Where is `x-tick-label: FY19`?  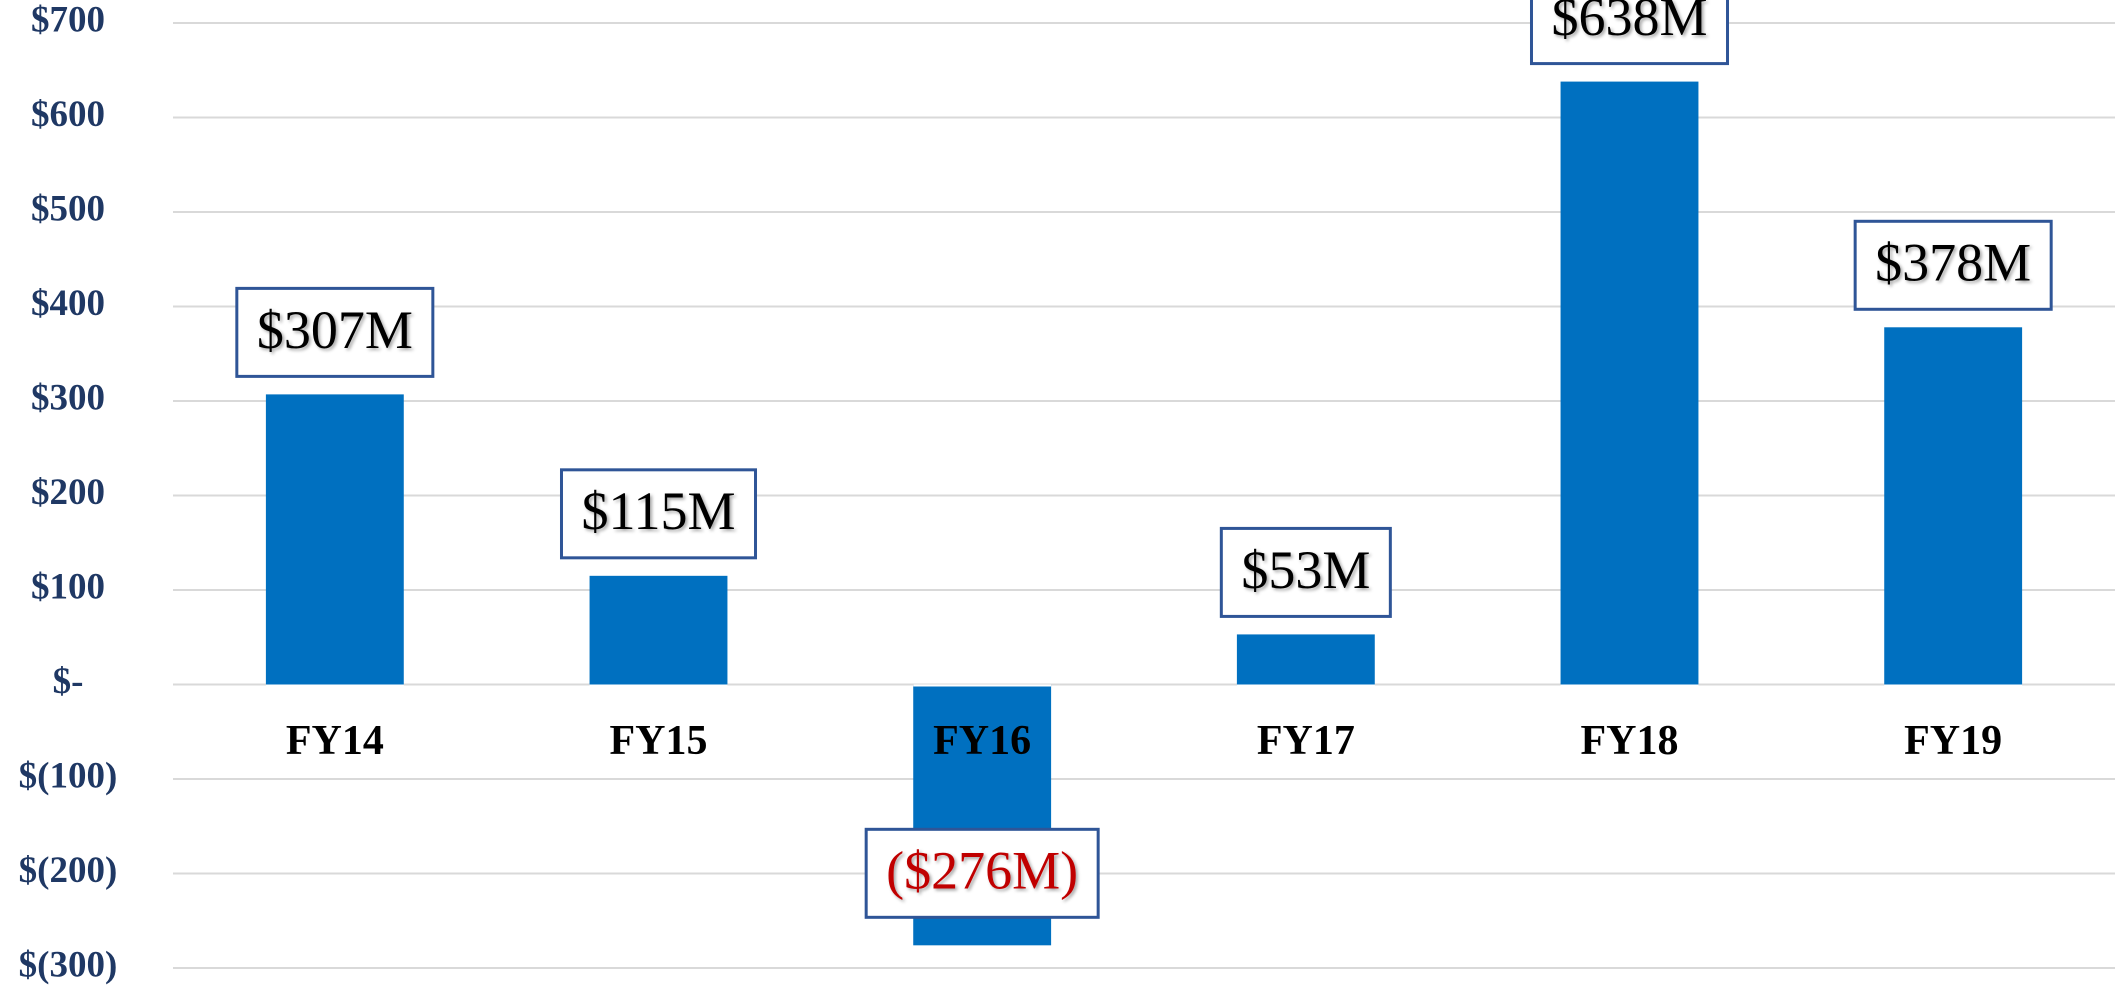
x-tick-label: FY19 is located at coordinates (1953, 741).